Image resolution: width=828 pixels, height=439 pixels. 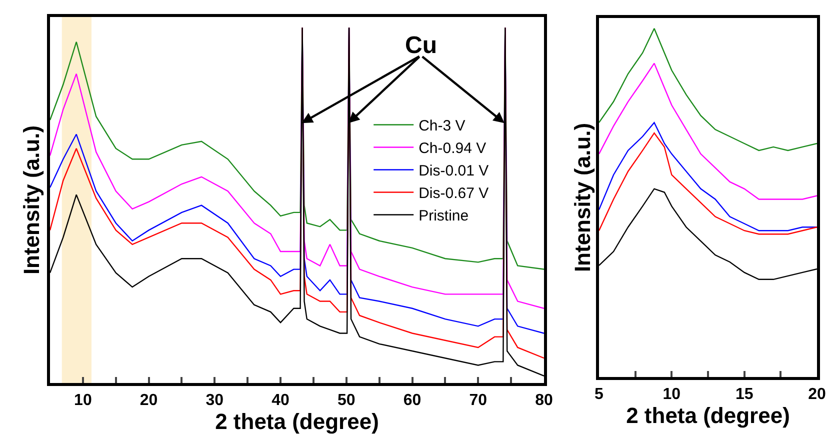 What do you see at coordinates (744, 395) in the screenshot?
I see `x-tick-label: 15` at bounding box center [744, 395].